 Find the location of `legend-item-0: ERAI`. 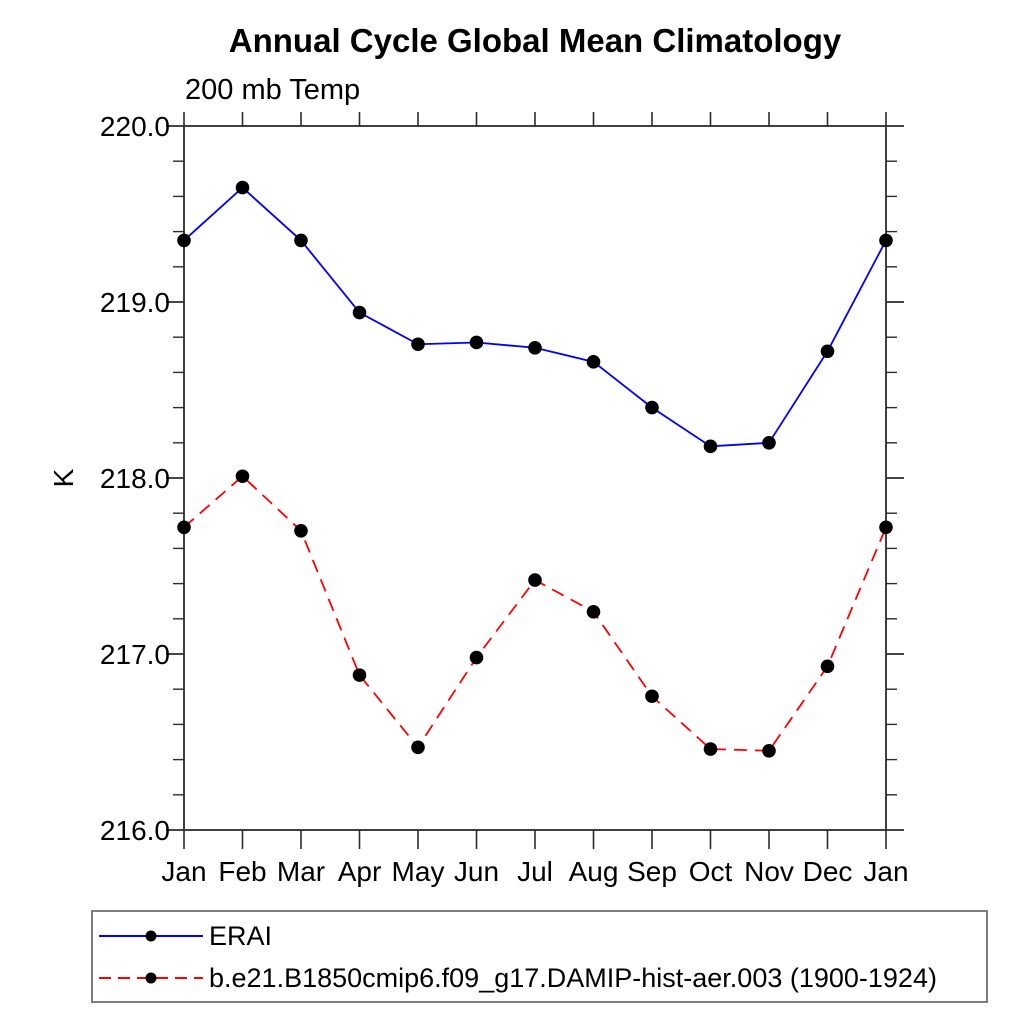

legend-item-0: ERAI is located at coordinates (539, 936).